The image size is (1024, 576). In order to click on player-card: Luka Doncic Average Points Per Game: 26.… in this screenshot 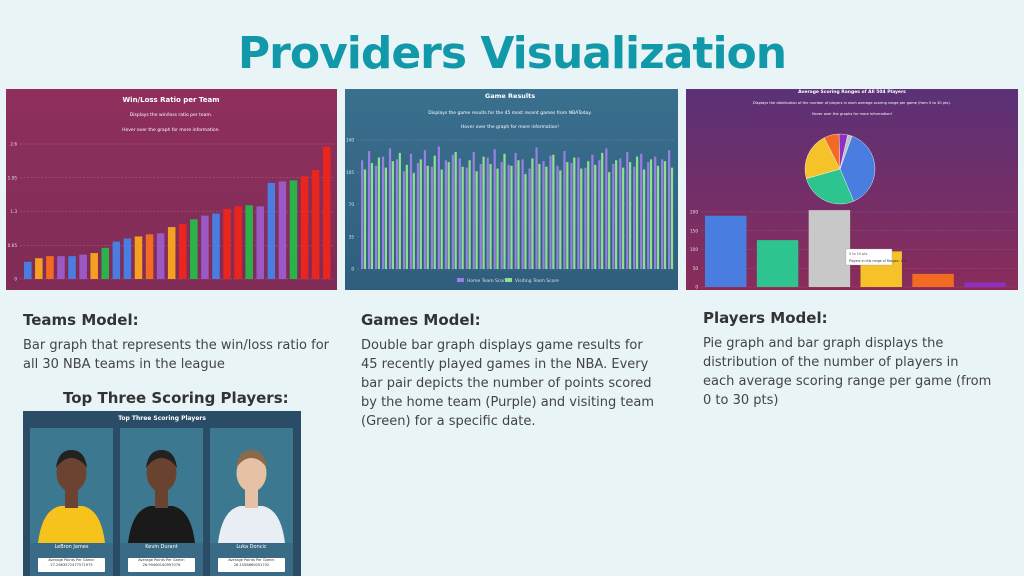, I will do `click(251, 502)`.